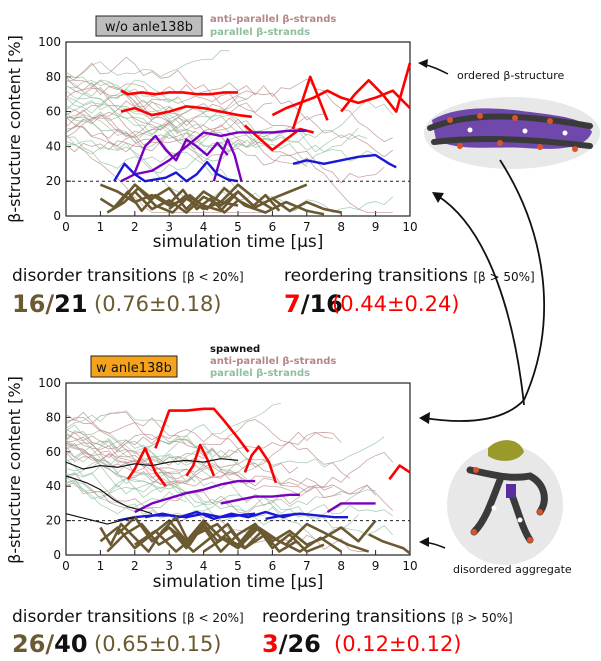 This screenshot has height=661, width=601. Describe the element at coordinates (510, 75) in the screenshot. I see `ordered-structure-label: ordered β-structure` at that location.